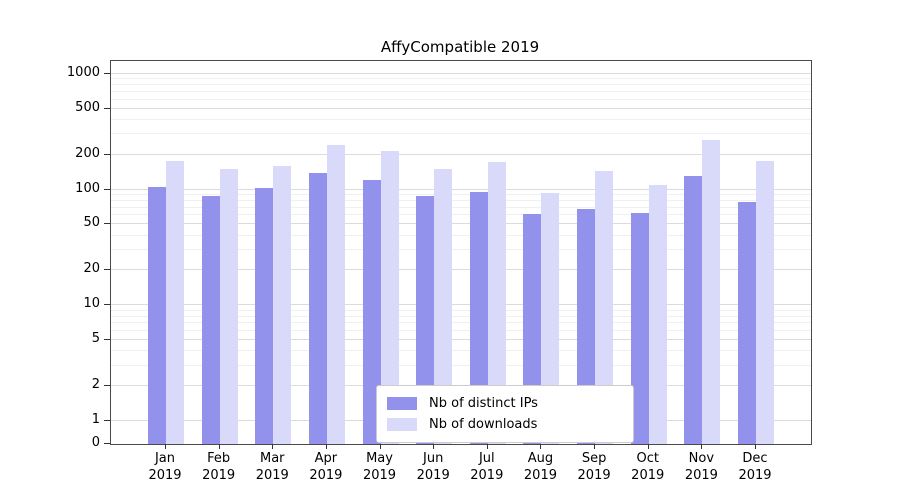 The image size is (900, 500). Describe the element at coordinates (648, 467) in the screenshot. I see `x-tick-label: Oct 2019` at that location.